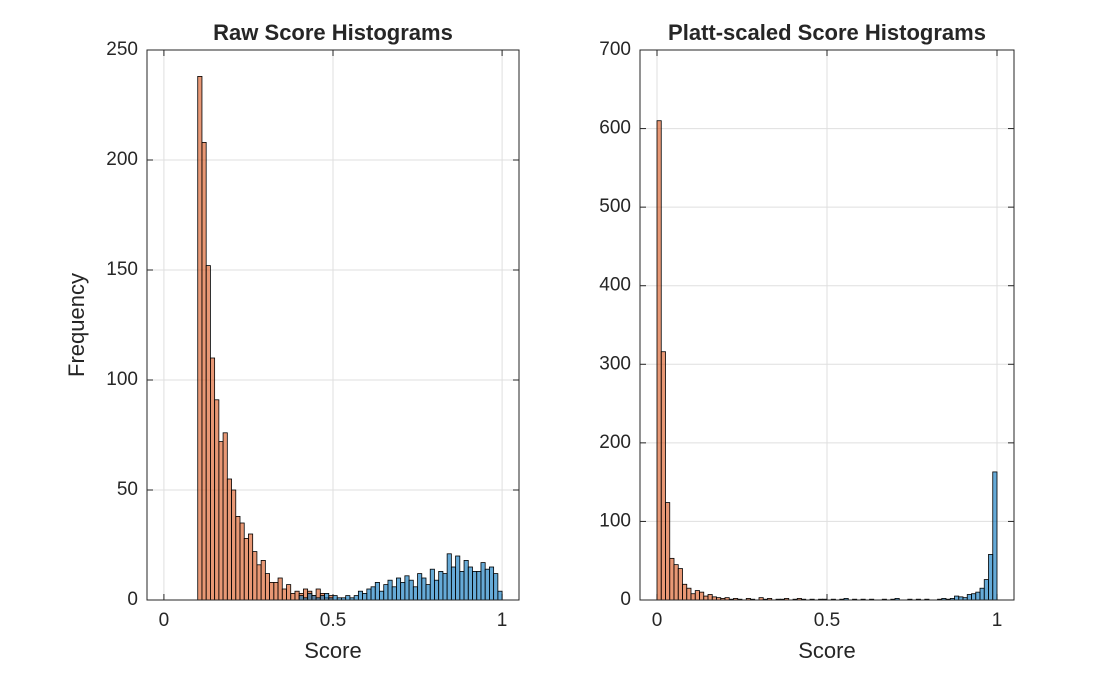 The width and height of the screenshot is (1120, 674). Describe the element at coordinates (615, 49) in the screenshot. I see `y-tick-label: 700` at that location.